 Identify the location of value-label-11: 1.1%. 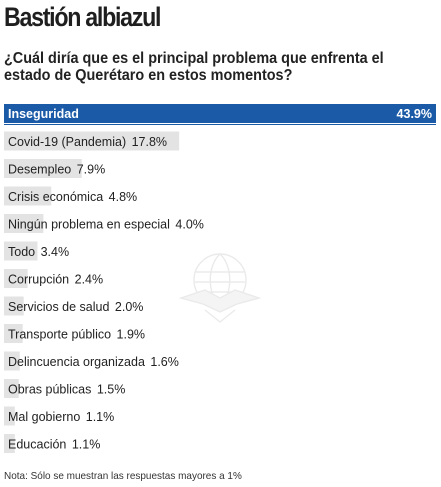
(100, 417).